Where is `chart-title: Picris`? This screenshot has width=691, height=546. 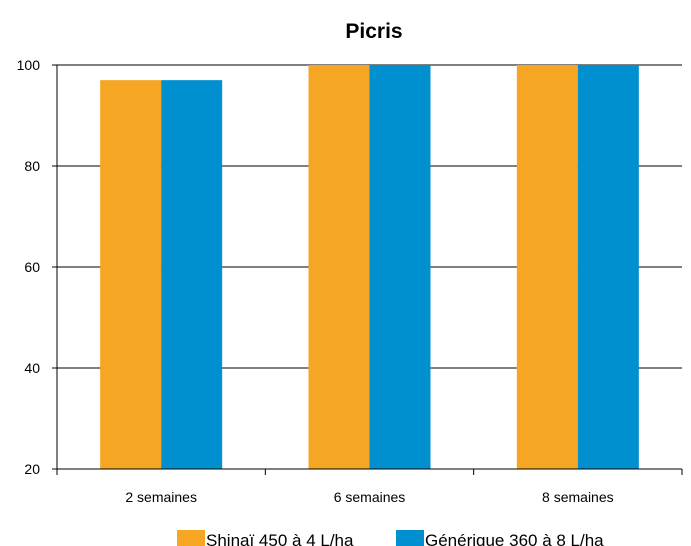
chart-title: Picris is located at coordinates (373, 31).